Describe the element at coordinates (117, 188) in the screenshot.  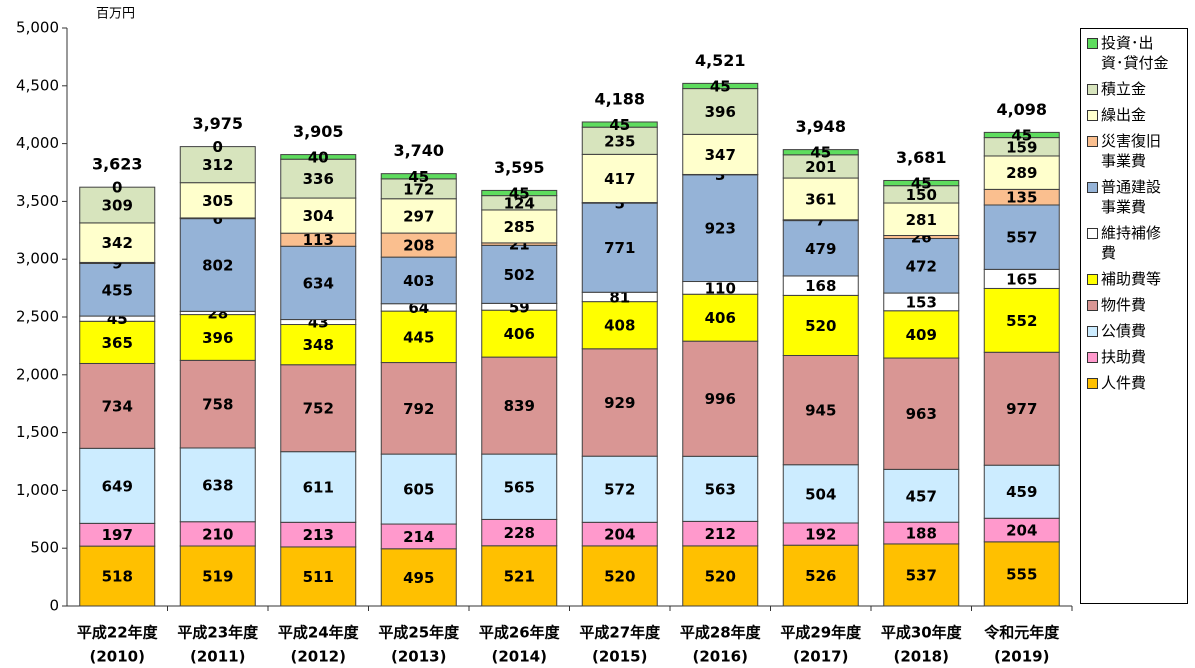
I see `data-label: 0` at that location.